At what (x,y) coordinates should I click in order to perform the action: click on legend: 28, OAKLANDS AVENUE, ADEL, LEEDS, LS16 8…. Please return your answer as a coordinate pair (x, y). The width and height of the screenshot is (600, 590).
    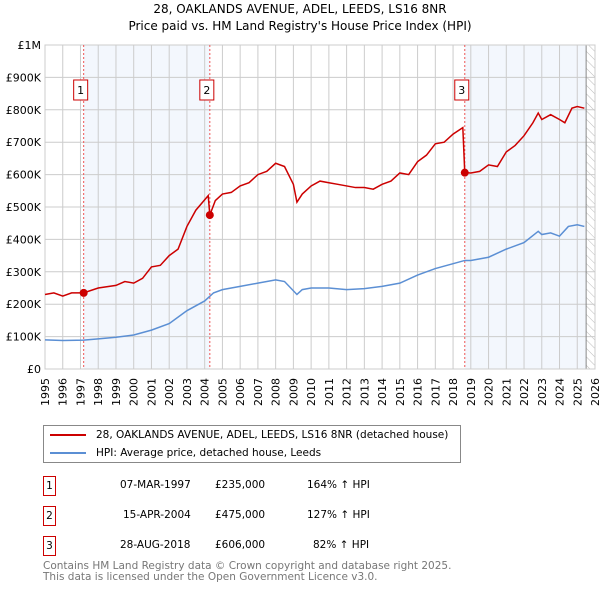
    Looking at the image, I should click on (252, 444).